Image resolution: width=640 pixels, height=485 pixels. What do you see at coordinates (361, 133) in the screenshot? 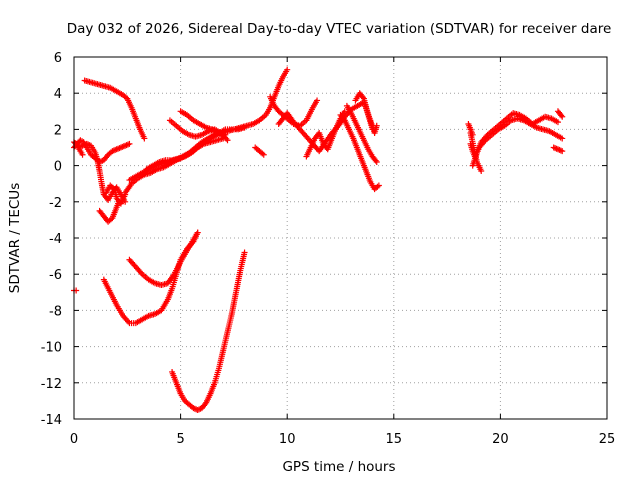
I see `series-s18` at bounding box center [361, 133].